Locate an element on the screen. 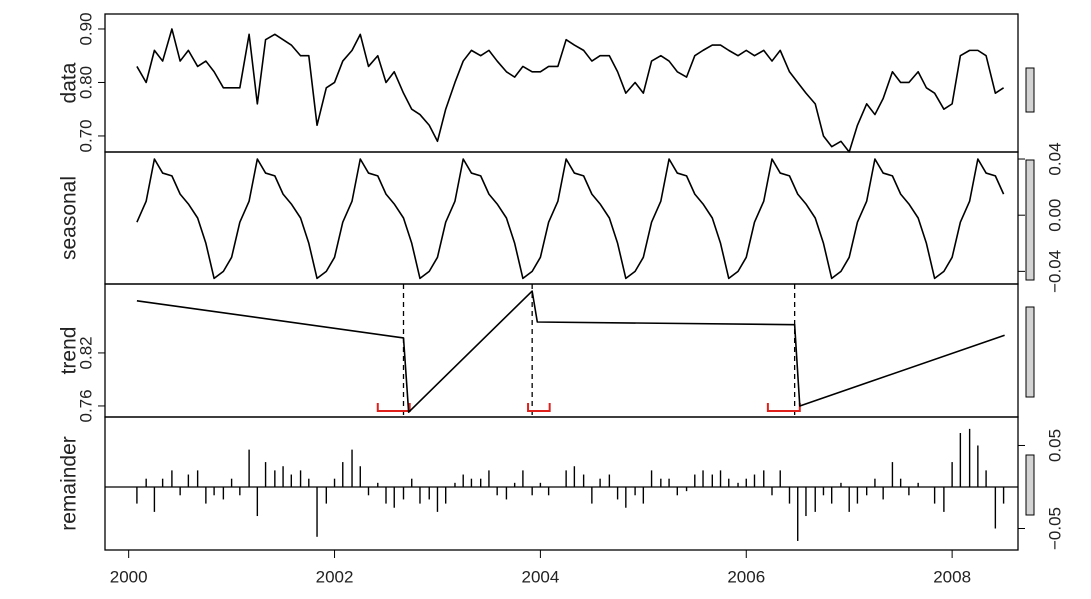  y-tick-label: 0.80 is located at coordinates (85, 82).